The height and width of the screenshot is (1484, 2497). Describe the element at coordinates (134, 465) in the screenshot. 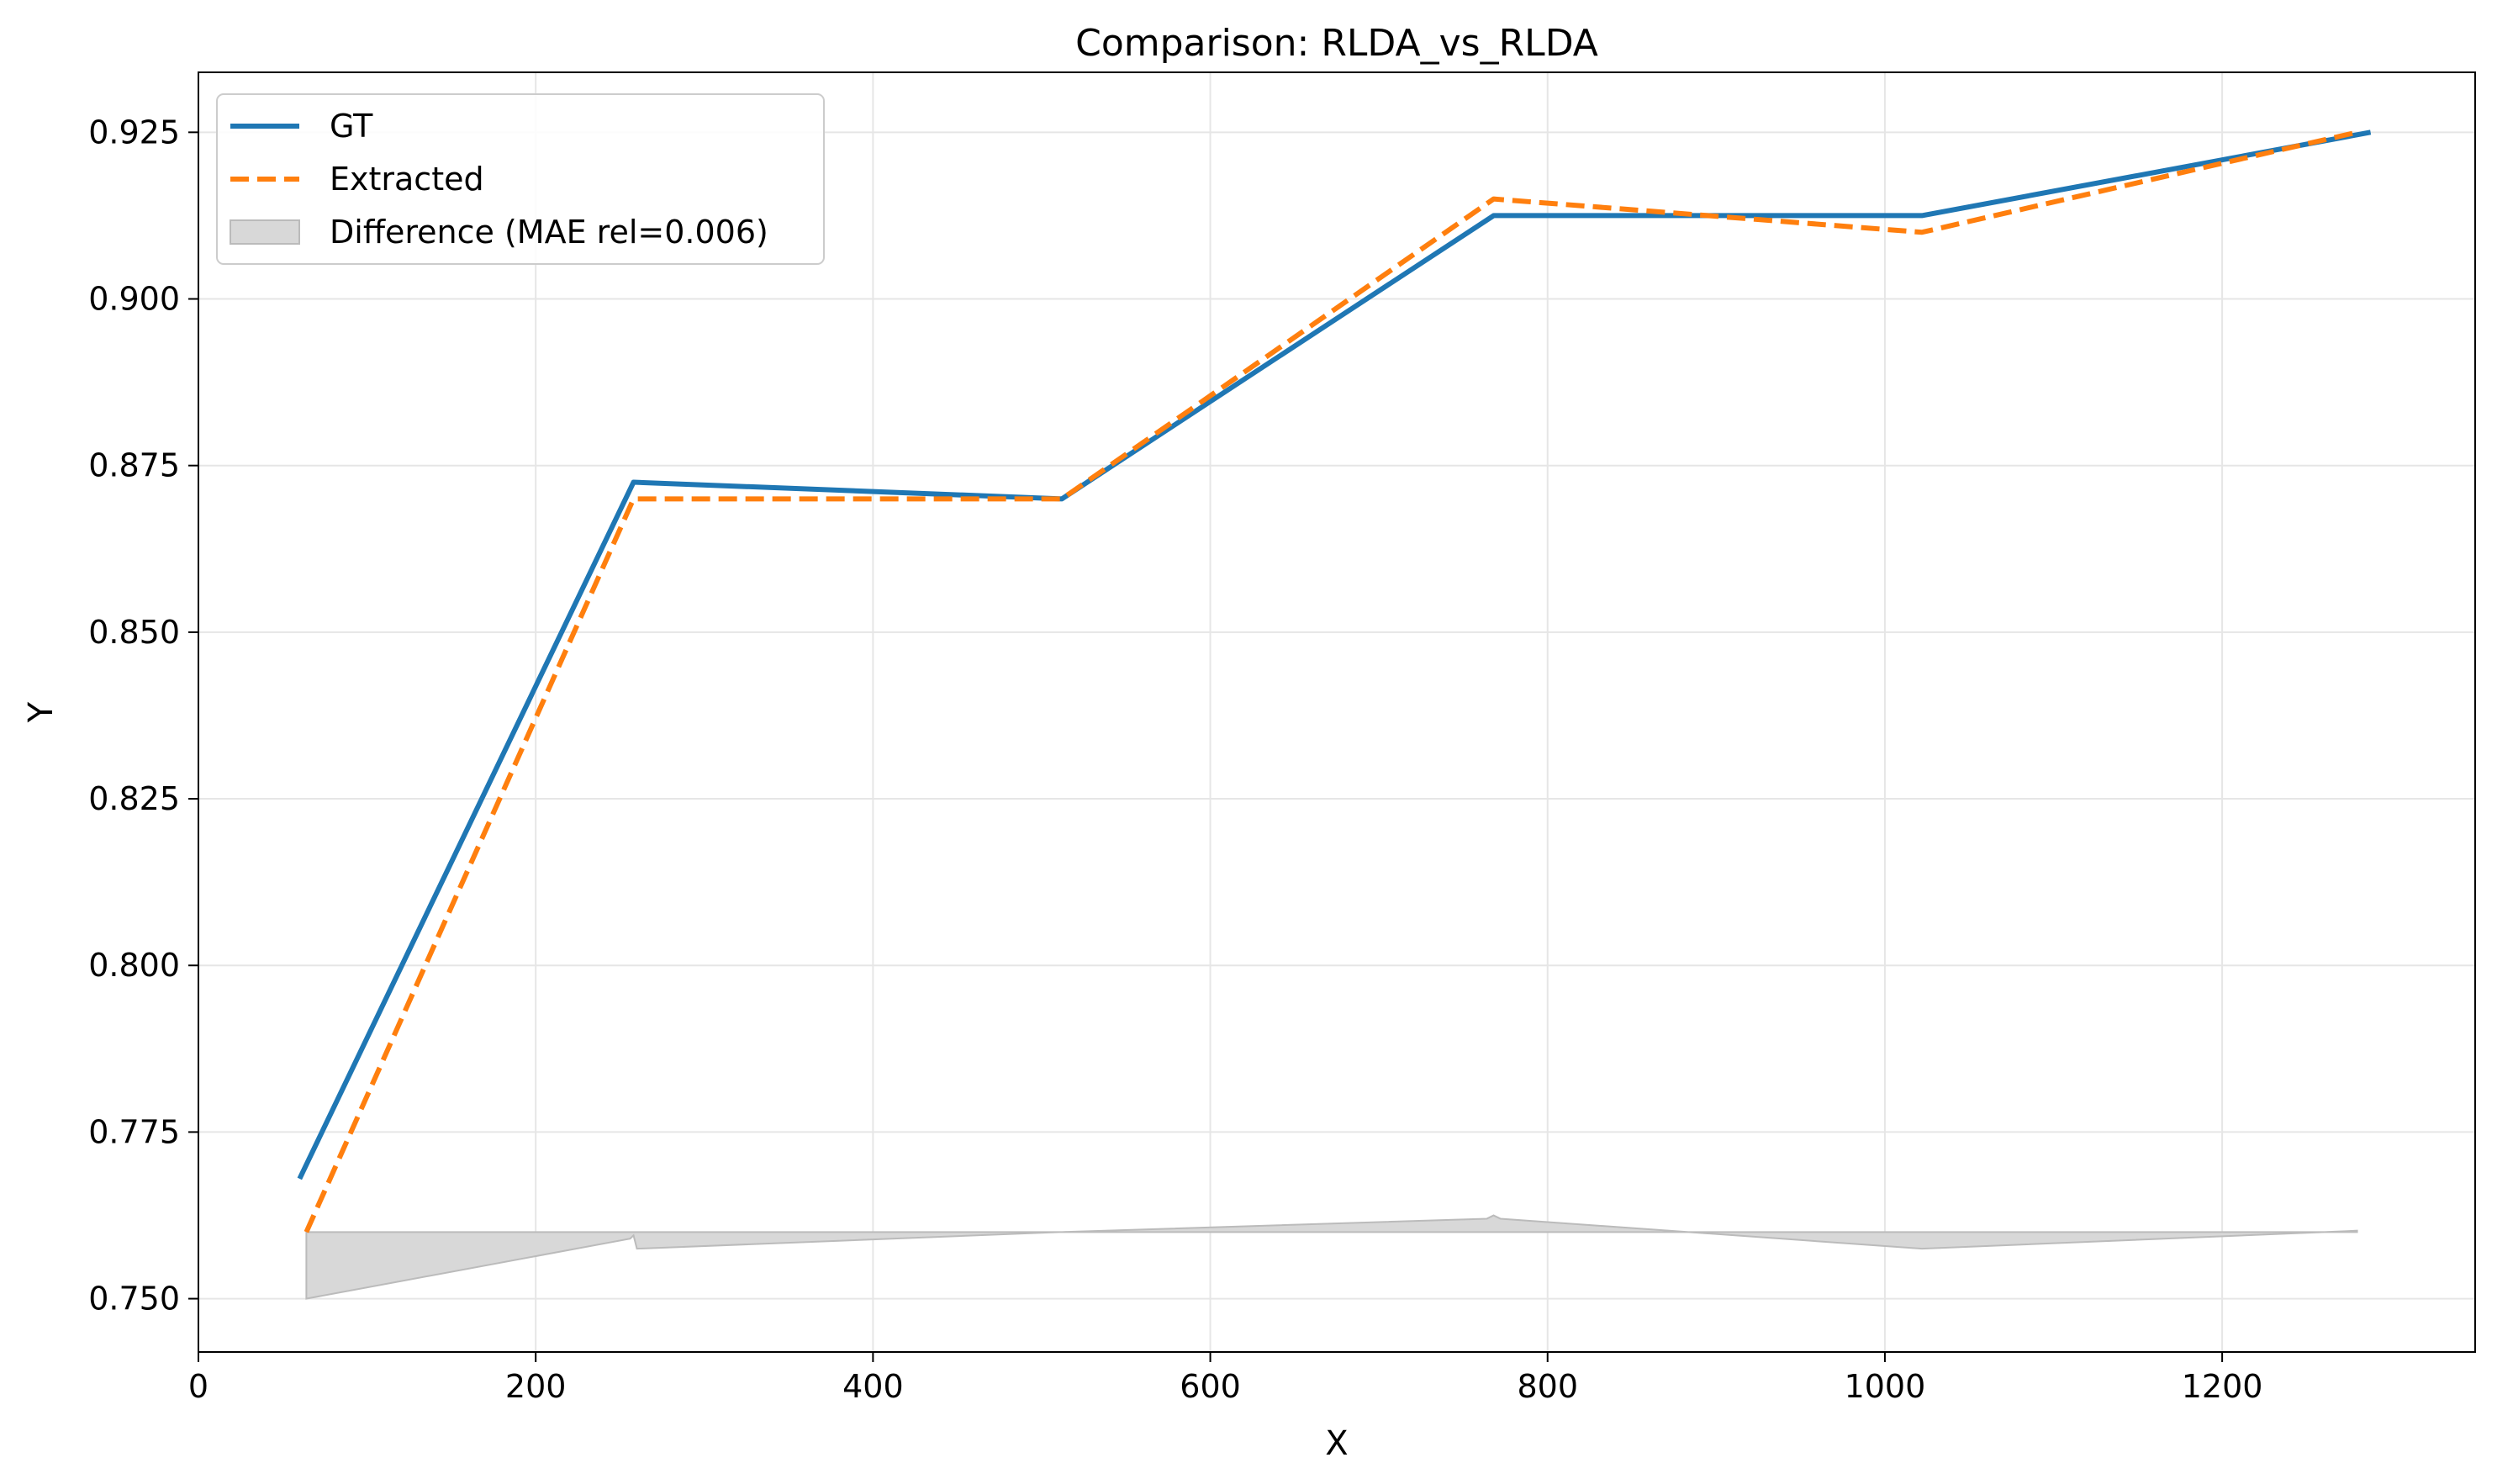

I see `y-tick-label: 0.875` at that location.